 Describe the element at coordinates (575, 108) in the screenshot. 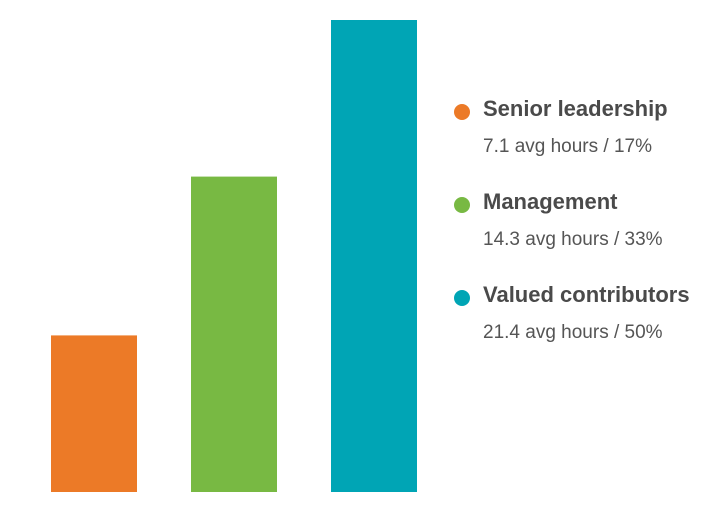

I see `legend-label-senior-leadership: Senior leadership` at that location.